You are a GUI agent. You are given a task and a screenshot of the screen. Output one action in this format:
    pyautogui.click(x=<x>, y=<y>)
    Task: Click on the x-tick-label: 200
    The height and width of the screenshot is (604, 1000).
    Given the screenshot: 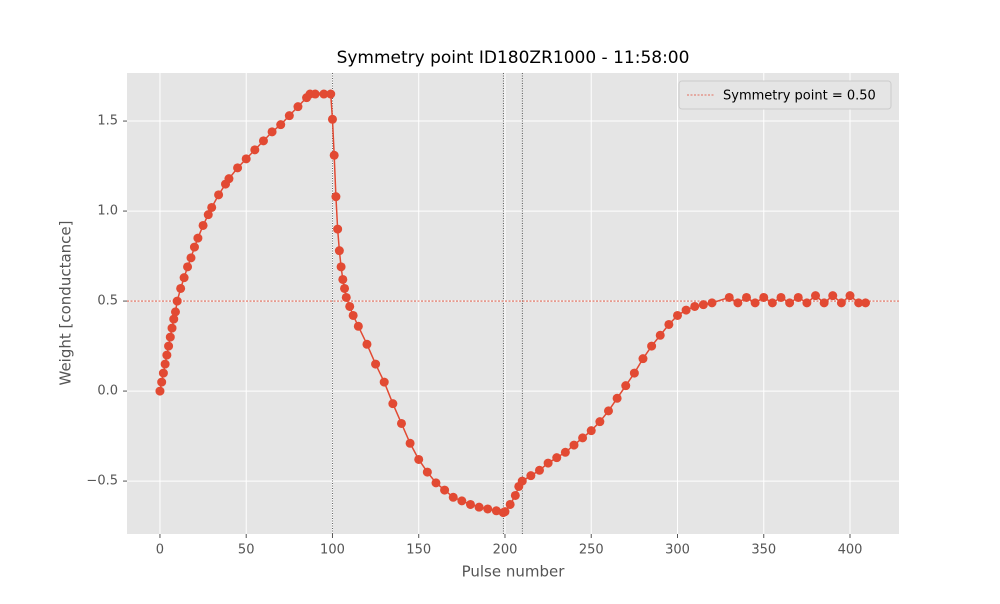 What is the action you would take?
    pyautogui.click(x=505, y=550)
    